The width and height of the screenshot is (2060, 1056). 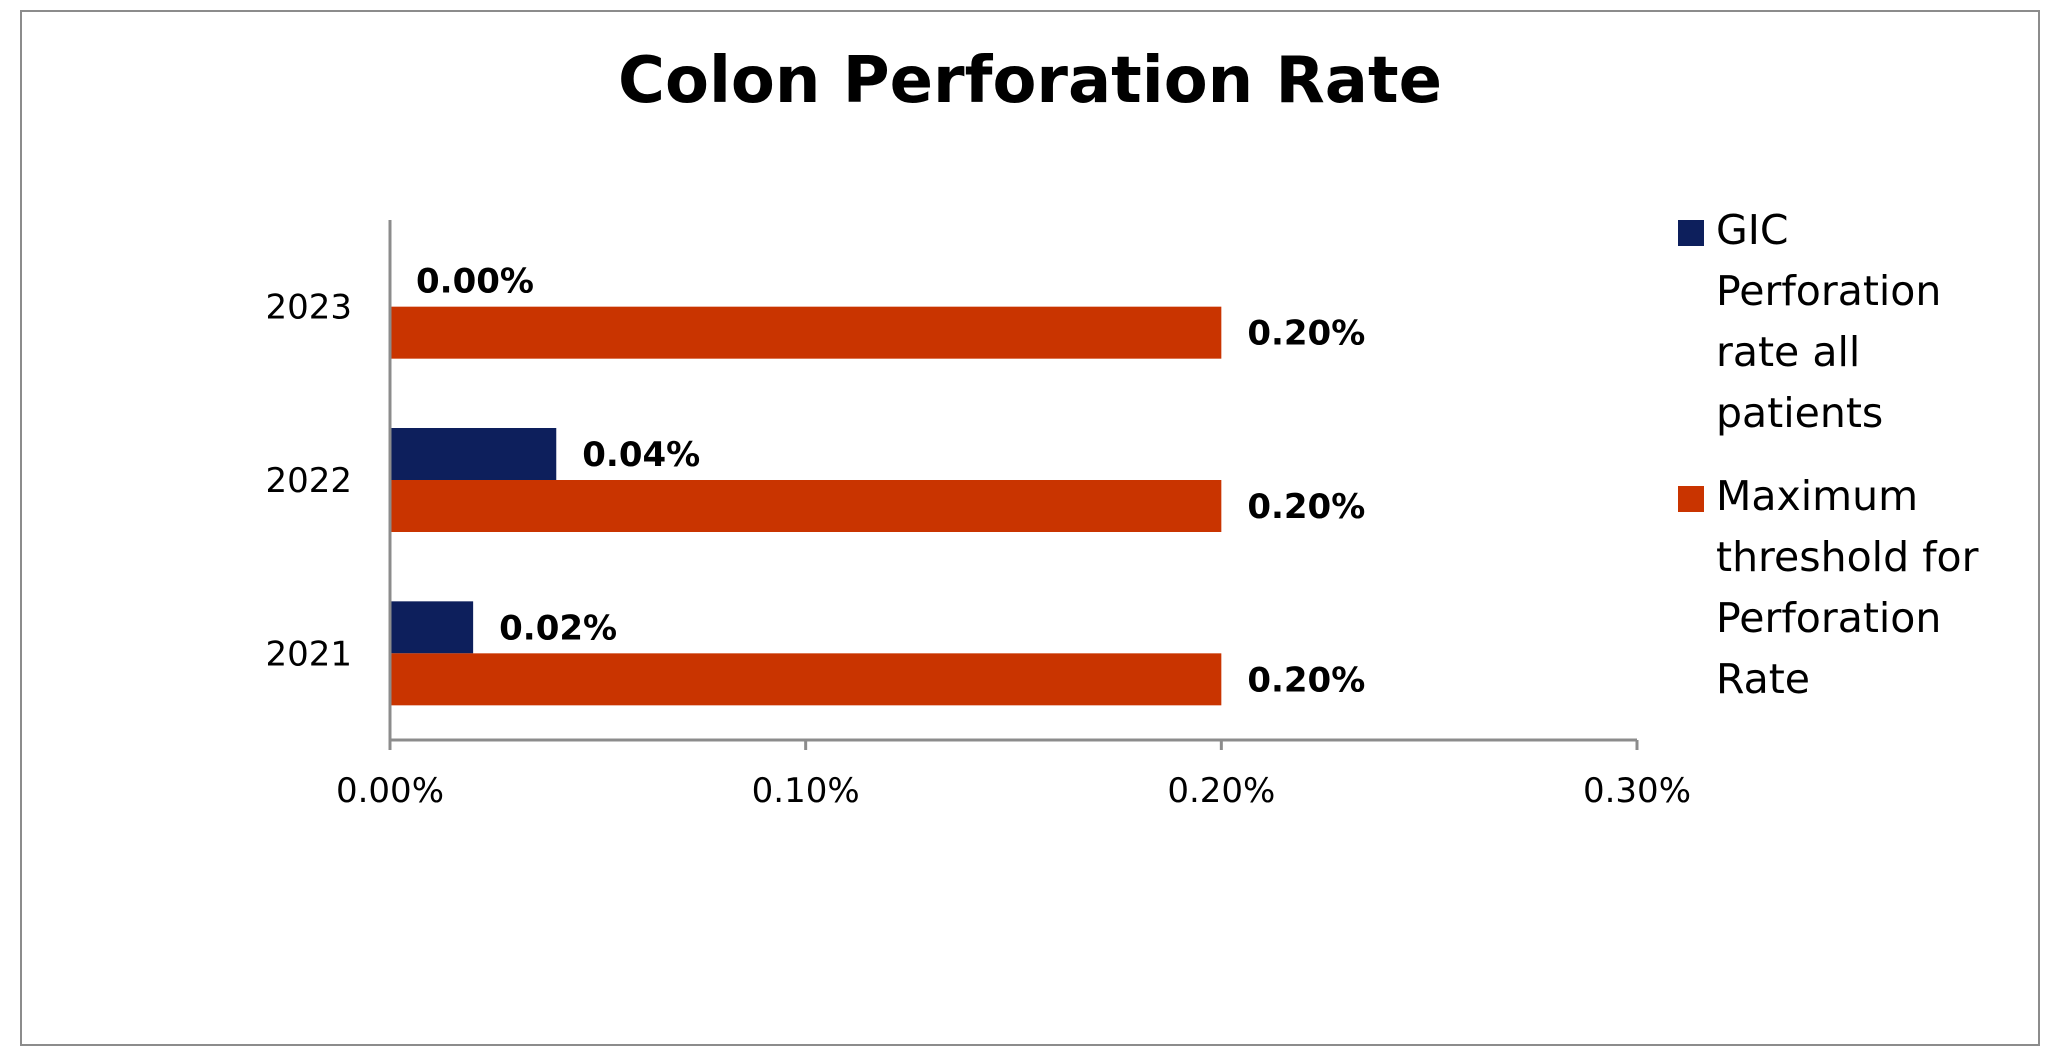 I want to click on legend-item-max-threshold: Maximum threshold for Perforation Rate, so click(x=1848, y=588).